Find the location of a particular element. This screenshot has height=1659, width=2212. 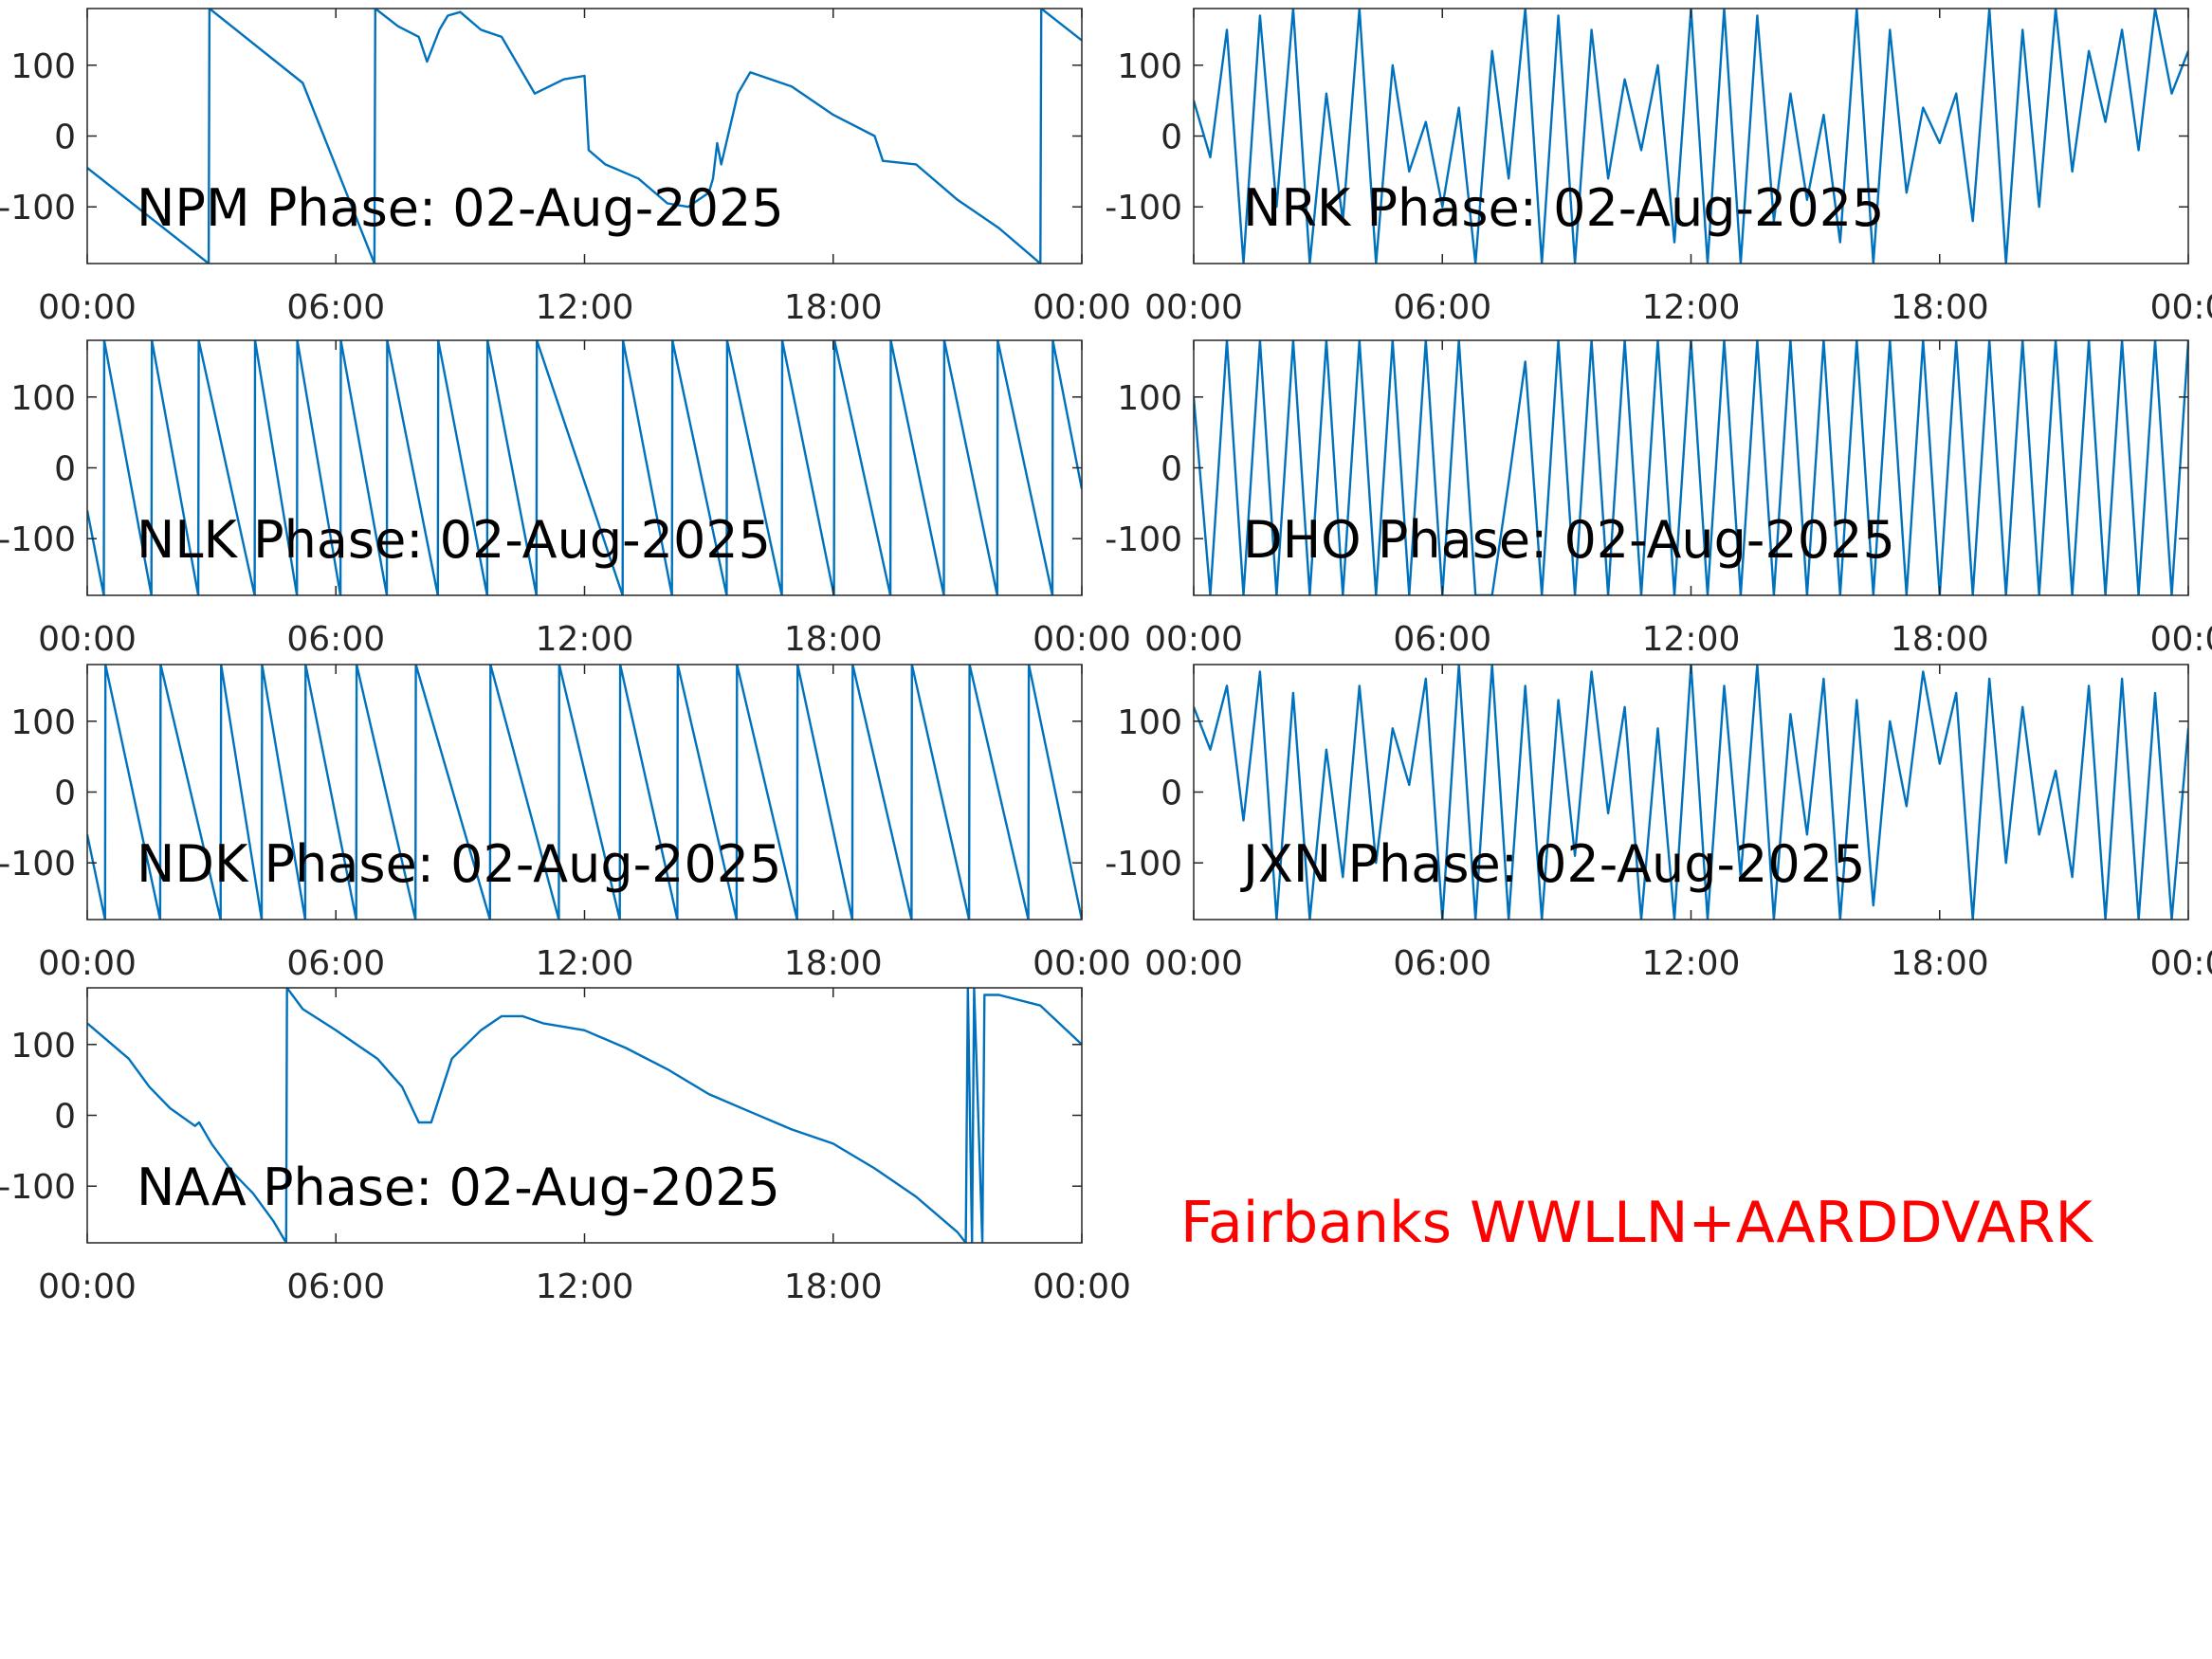

chart-title: NPM Phase: 02-Aug-2025 is located at coordinates (460, 208).